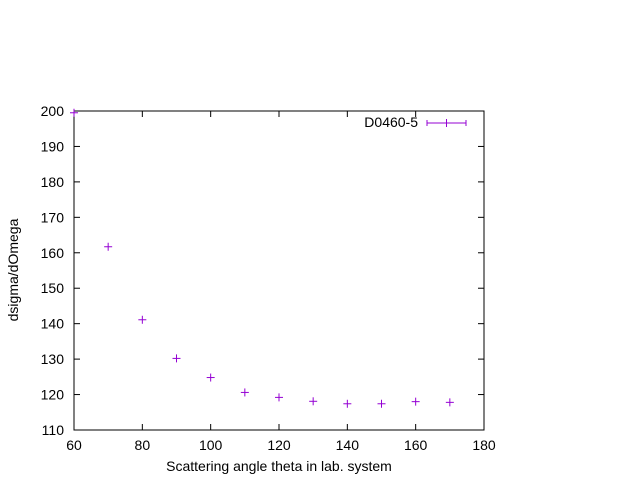 This screenshot has width=640, height=480. I want to click on y-tick-label: 120, so click(53, 395).